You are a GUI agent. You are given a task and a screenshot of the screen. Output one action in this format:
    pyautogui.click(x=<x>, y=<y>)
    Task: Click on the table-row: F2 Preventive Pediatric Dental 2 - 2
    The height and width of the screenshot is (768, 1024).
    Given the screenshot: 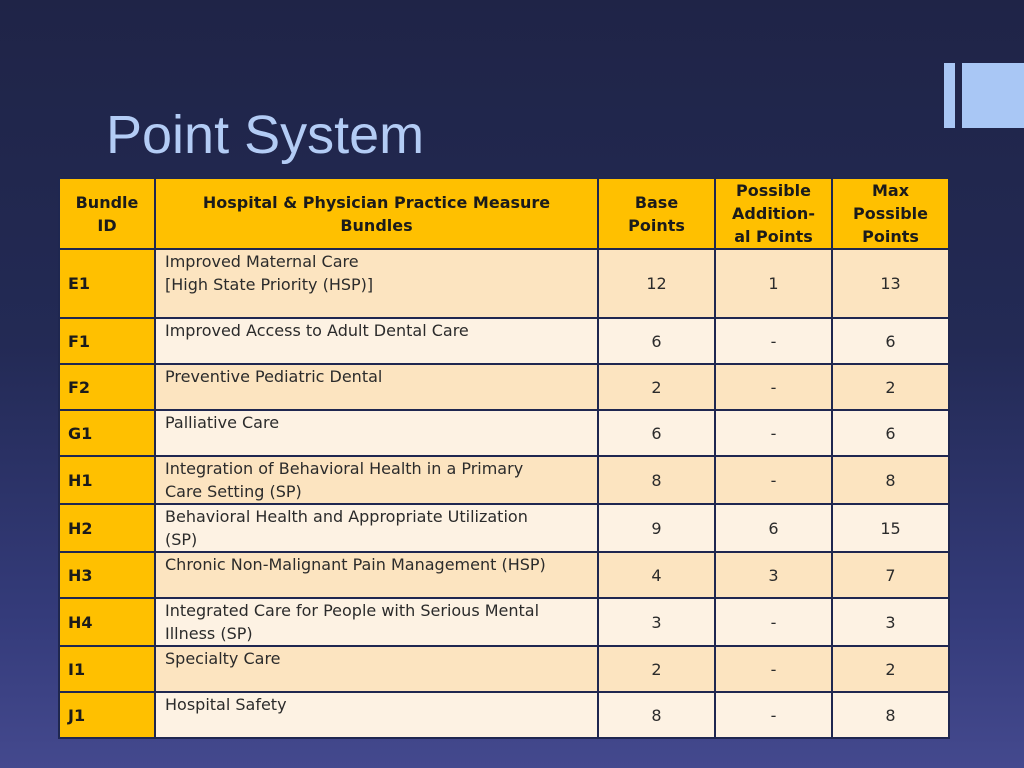 What is the action you would take?
    pyautogui.click(x=504, y=387)
    